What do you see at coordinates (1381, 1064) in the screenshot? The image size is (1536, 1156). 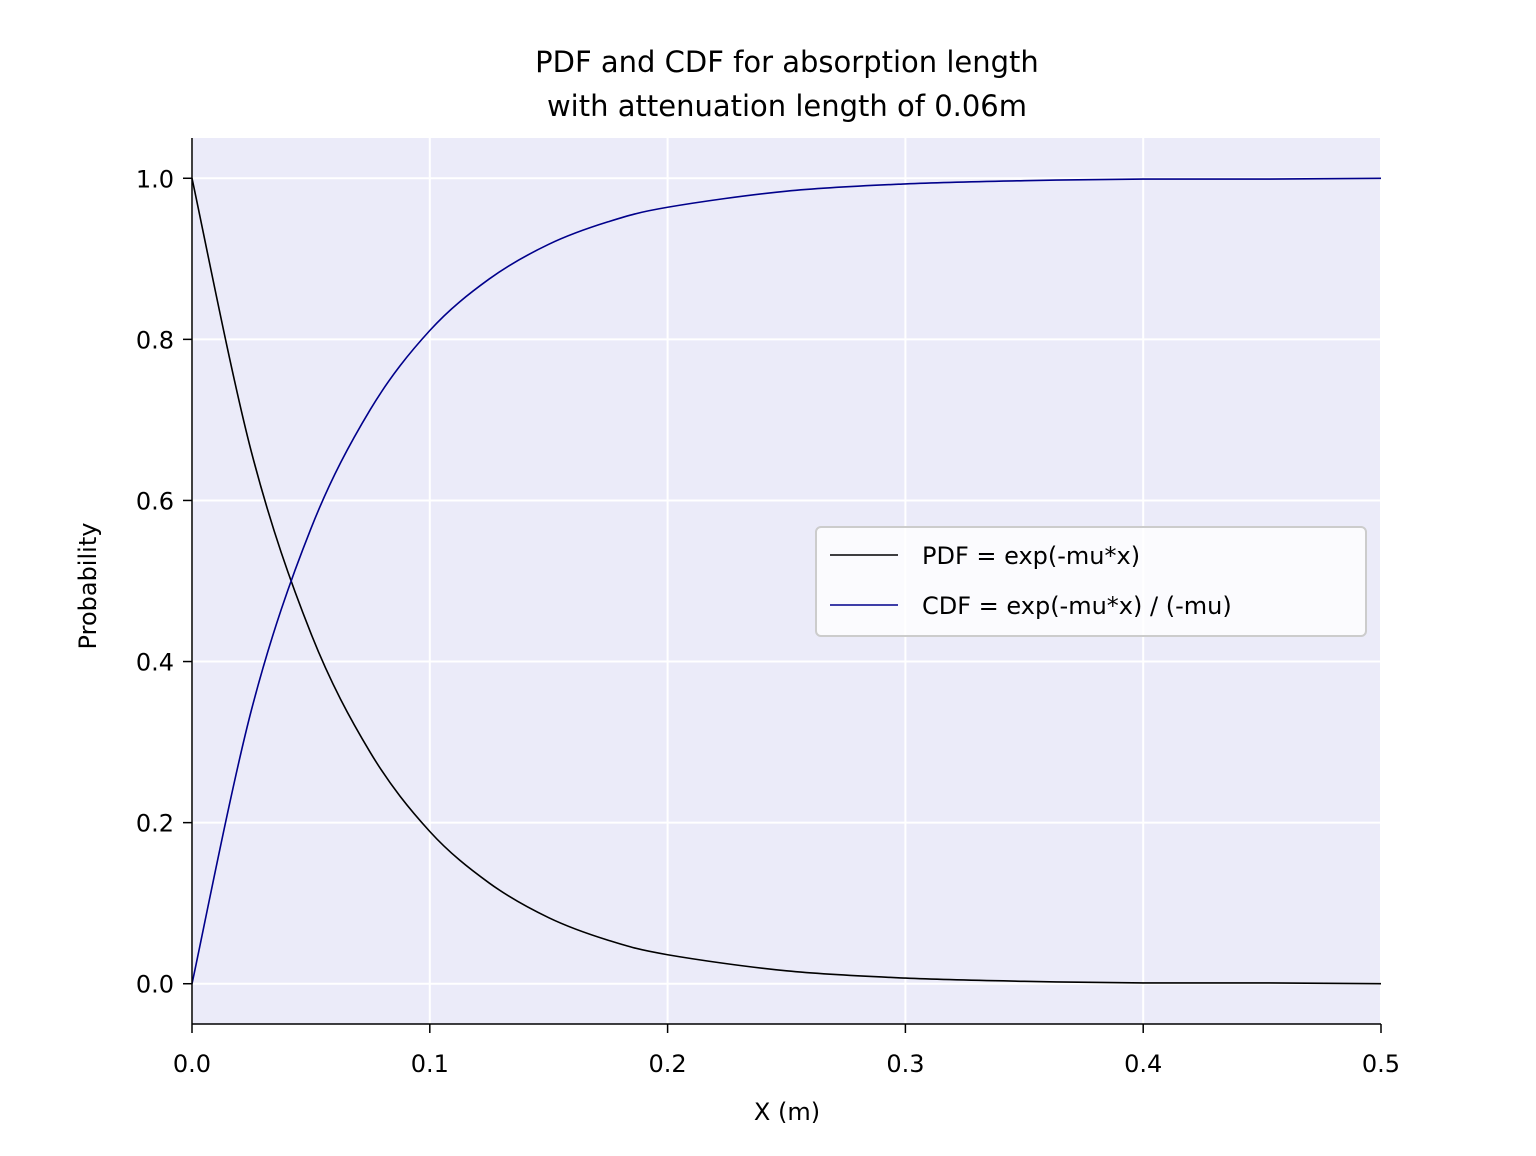 I see `x-tick-label: 0.5` at bounding box center [1381, 1064].